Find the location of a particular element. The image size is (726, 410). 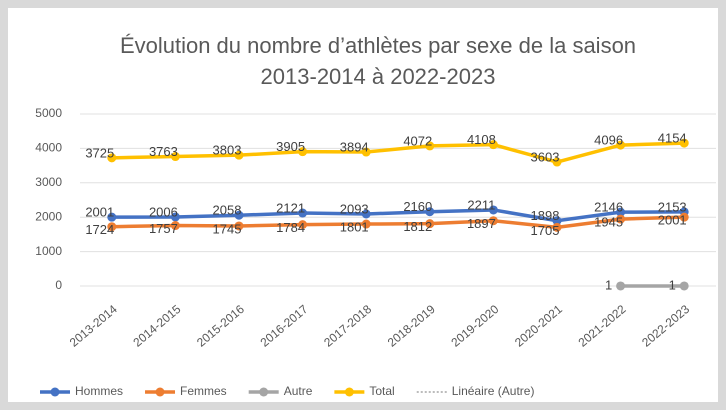

x-tick-label: 2013-2014 is located at coordinates (93, 326).